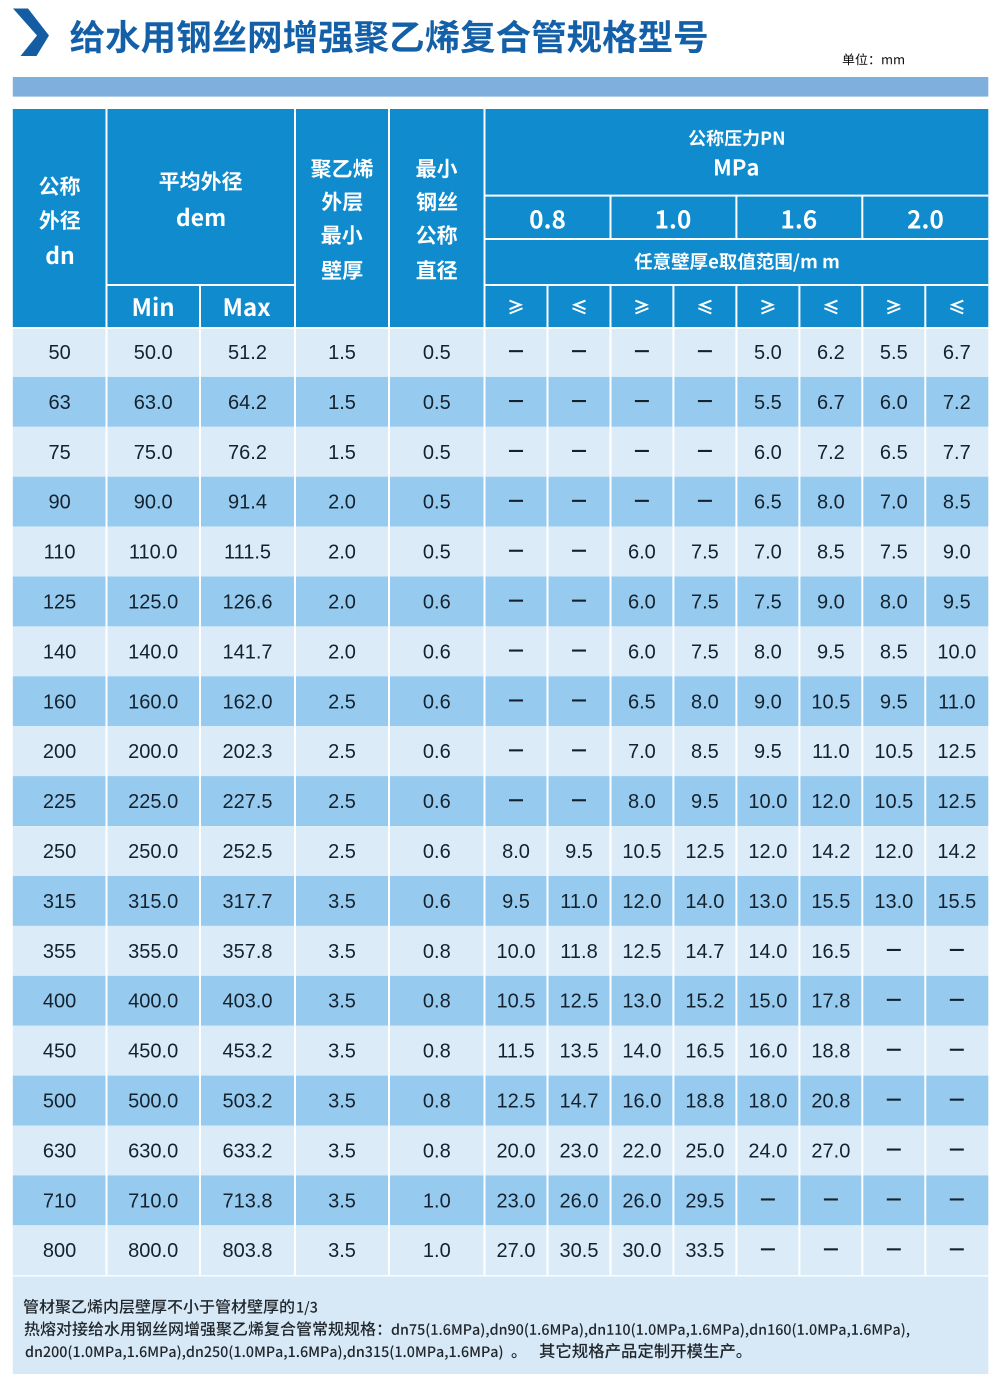 The width and height of the screenshot is (1000, 1391). What do you see at coordinates (342, 353) in the screenshot?
I see `svg-text: 1.5` at bounding box center [342, 353].